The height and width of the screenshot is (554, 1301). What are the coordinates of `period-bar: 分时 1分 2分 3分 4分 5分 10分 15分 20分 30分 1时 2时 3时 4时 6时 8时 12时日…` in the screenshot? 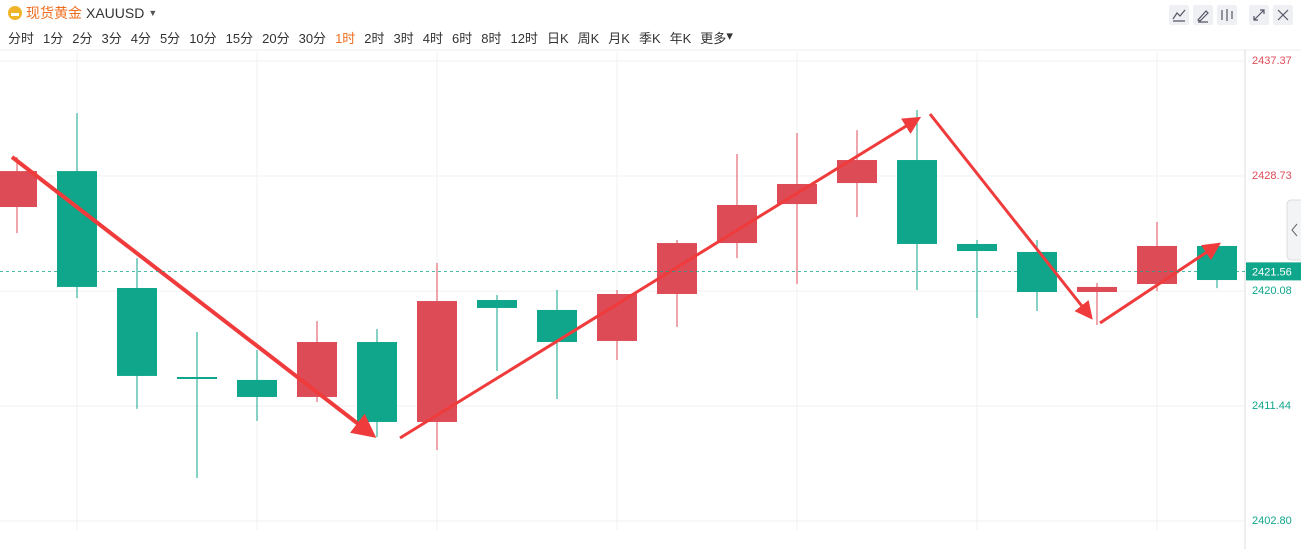 It's located at (370, 37).